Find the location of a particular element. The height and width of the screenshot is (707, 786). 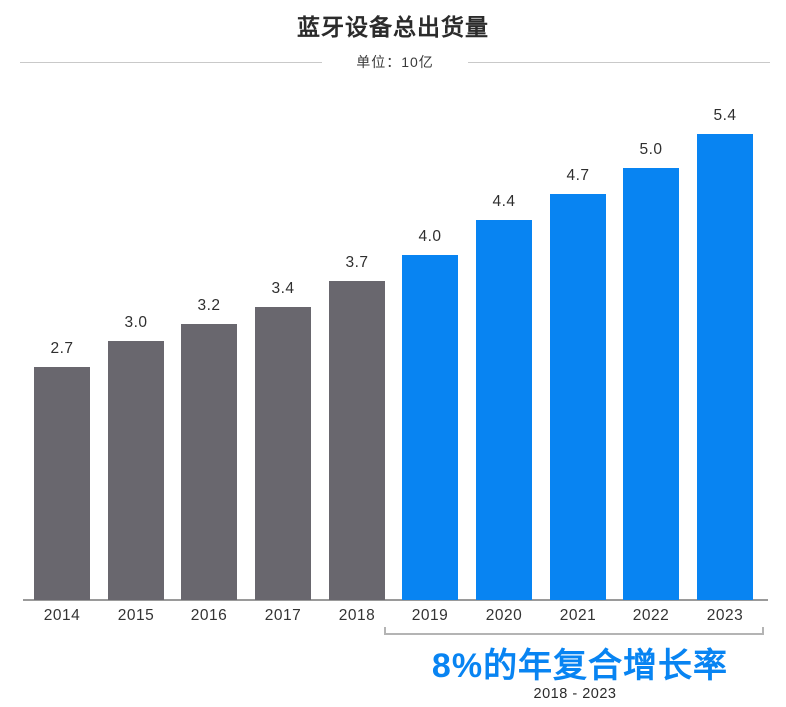

x-axis-label: 2016 is located at coordinates (209, 615).